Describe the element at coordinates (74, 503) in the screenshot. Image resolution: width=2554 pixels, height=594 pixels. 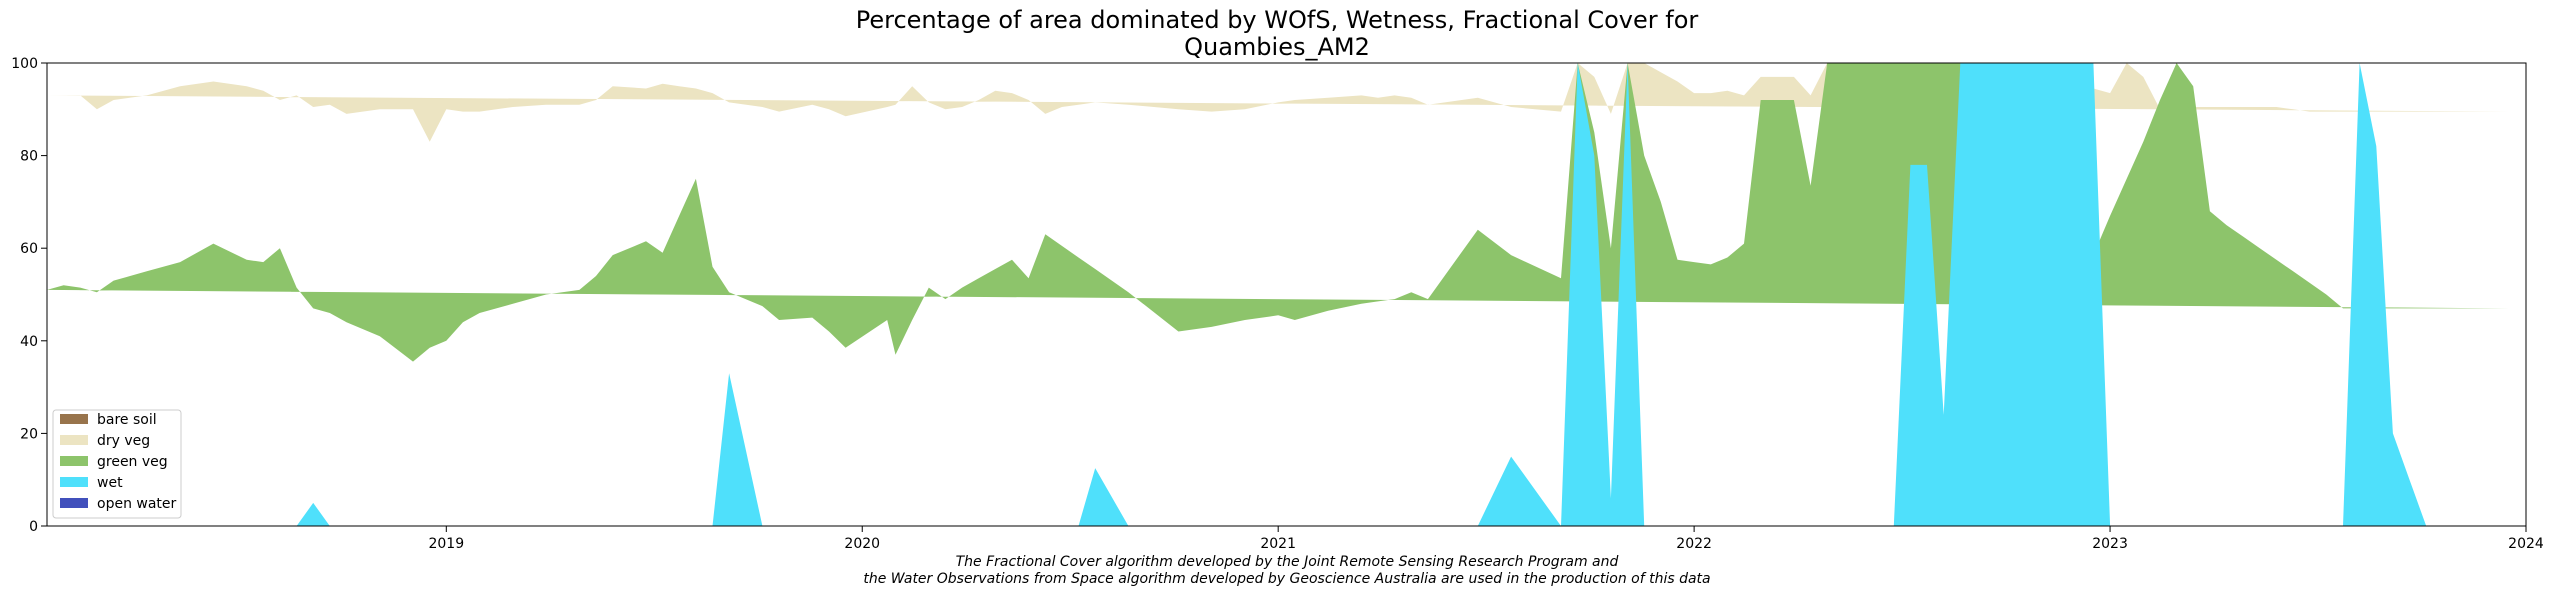
I see `legend-swatch-open-water` at that location.